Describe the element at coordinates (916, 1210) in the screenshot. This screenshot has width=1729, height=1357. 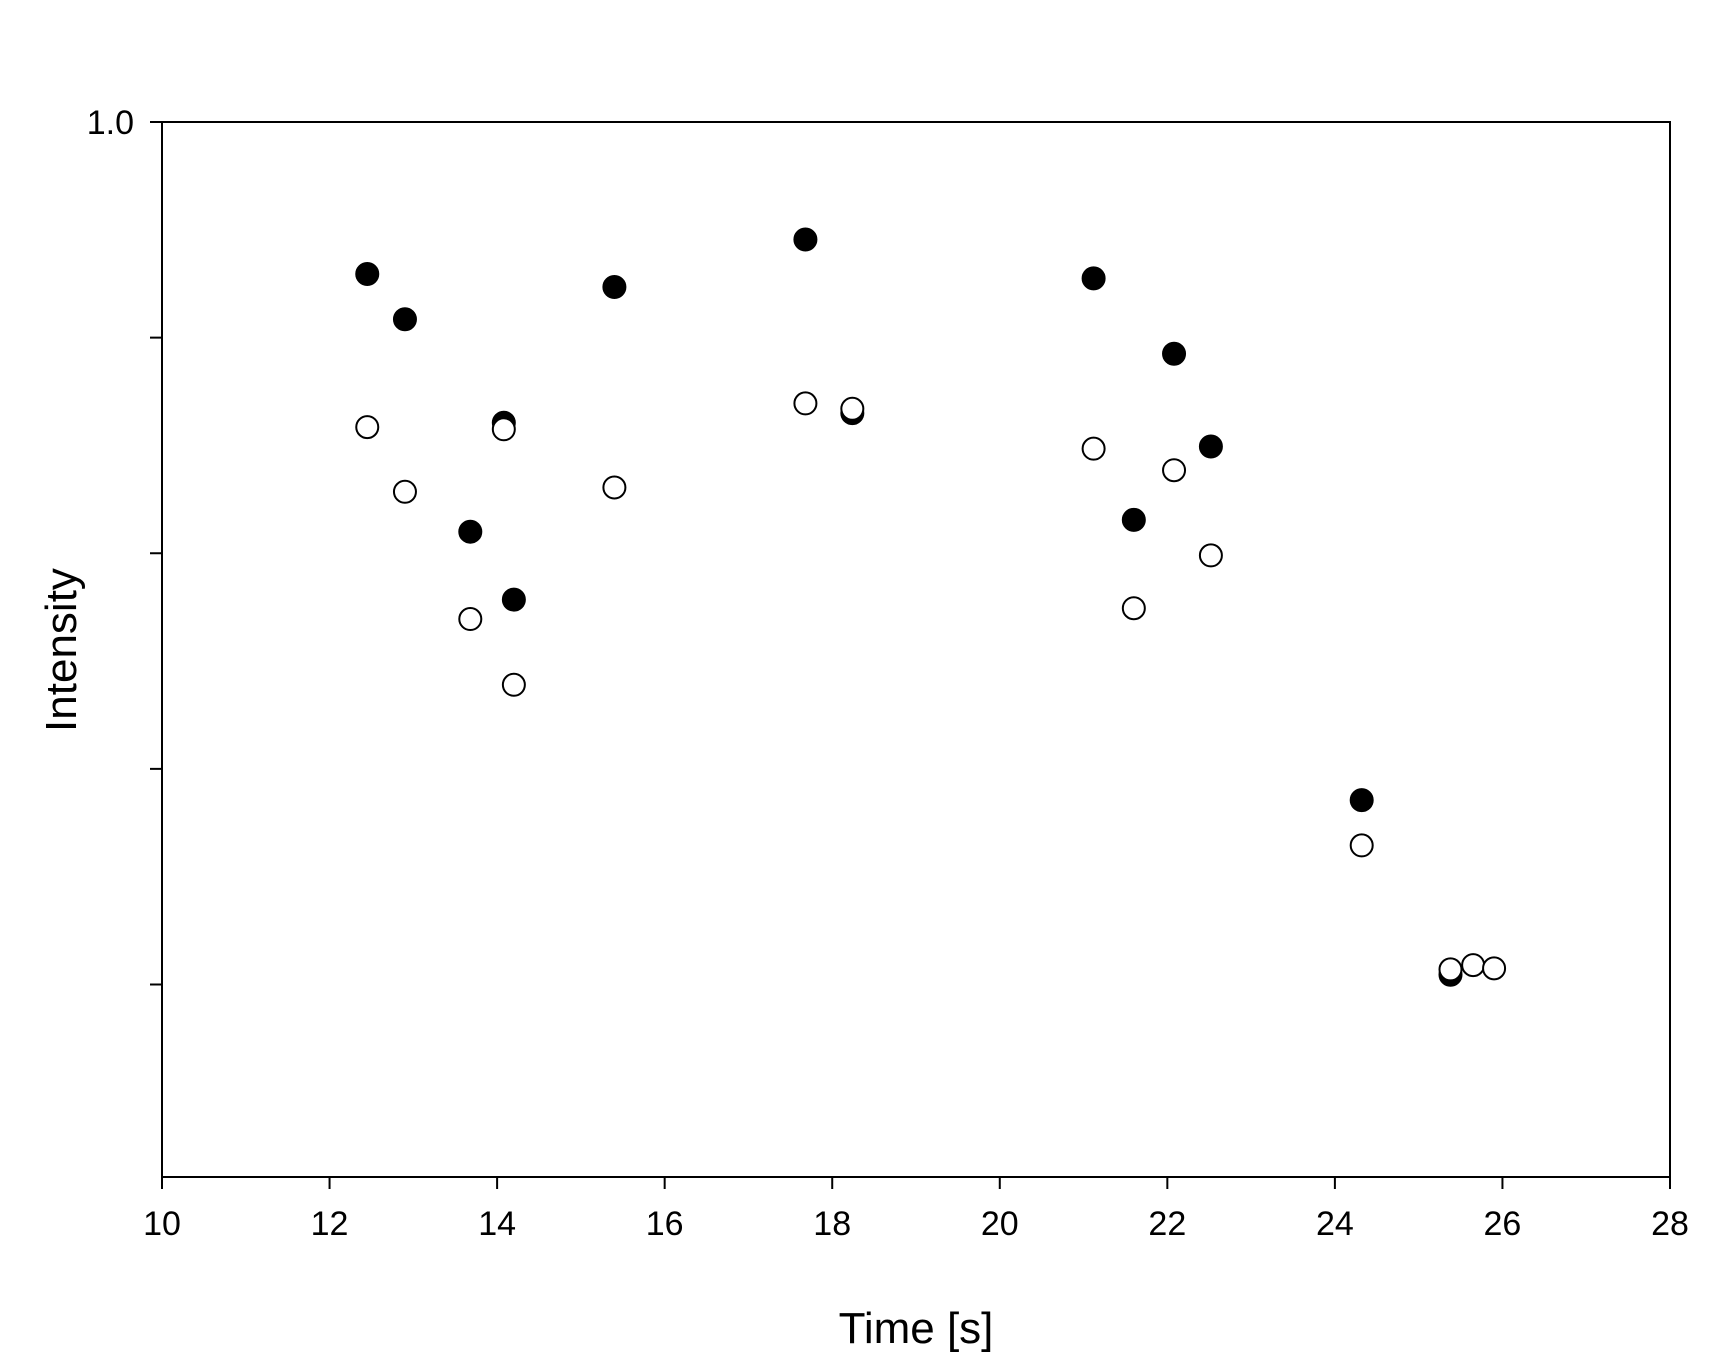
I see `x-axis-ticks: 10 12 14 16 18 20 22 24 26 28` at that location.